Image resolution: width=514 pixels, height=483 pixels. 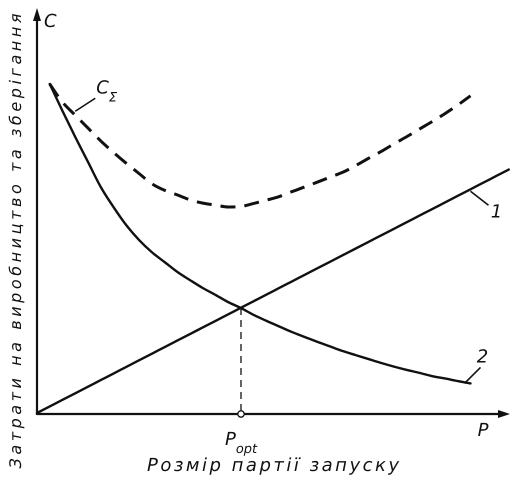 What do you see at coordinates (107, 91) in the screenshot?
I see `series-label: C$_{Σ}$` at bounding box center [107, 91].